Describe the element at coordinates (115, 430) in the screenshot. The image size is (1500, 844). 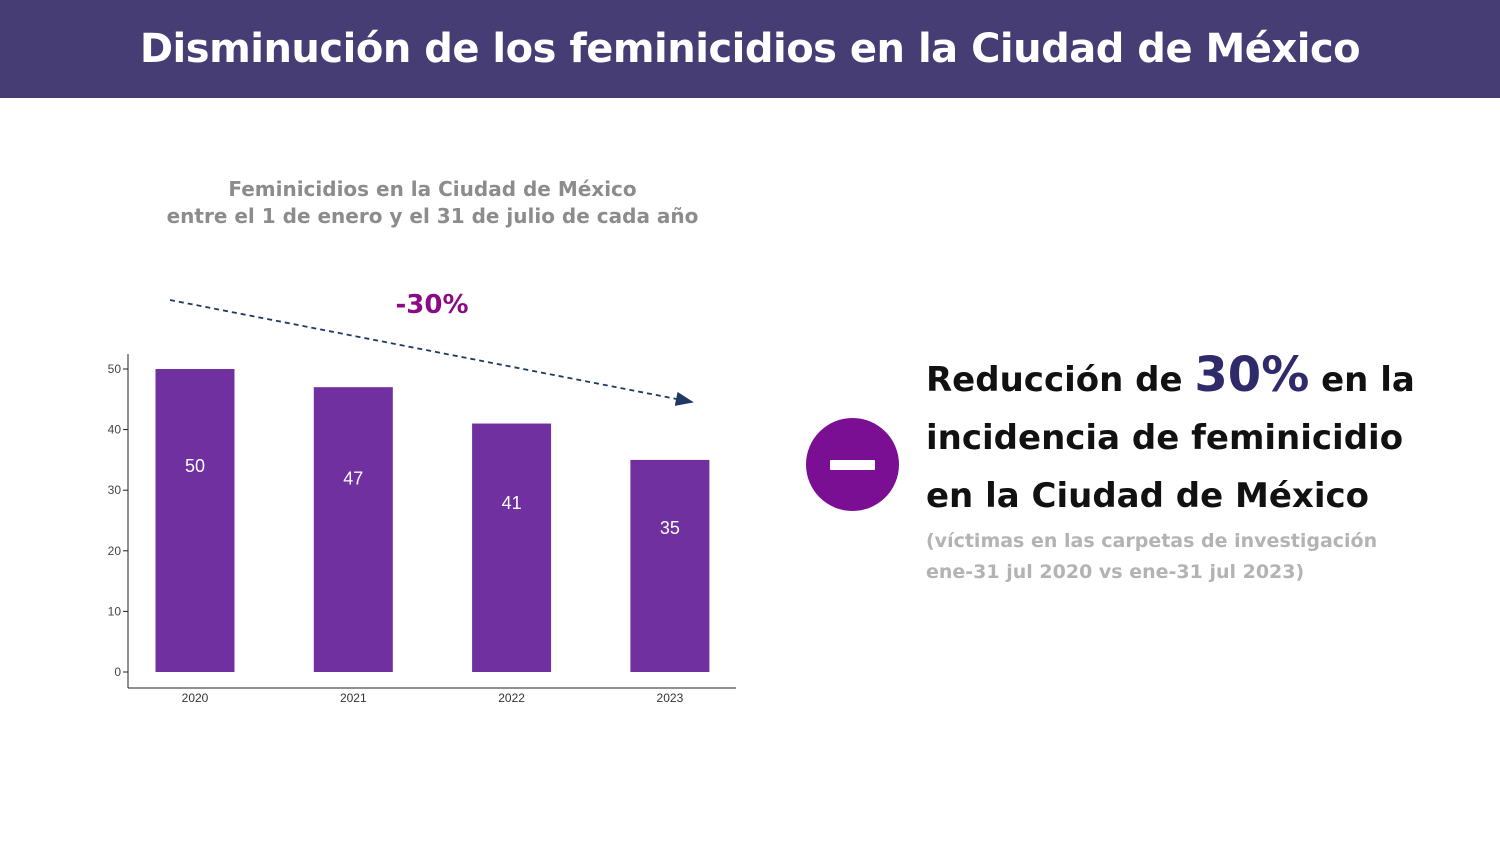
I see `y-tick-label: 40` at that location.